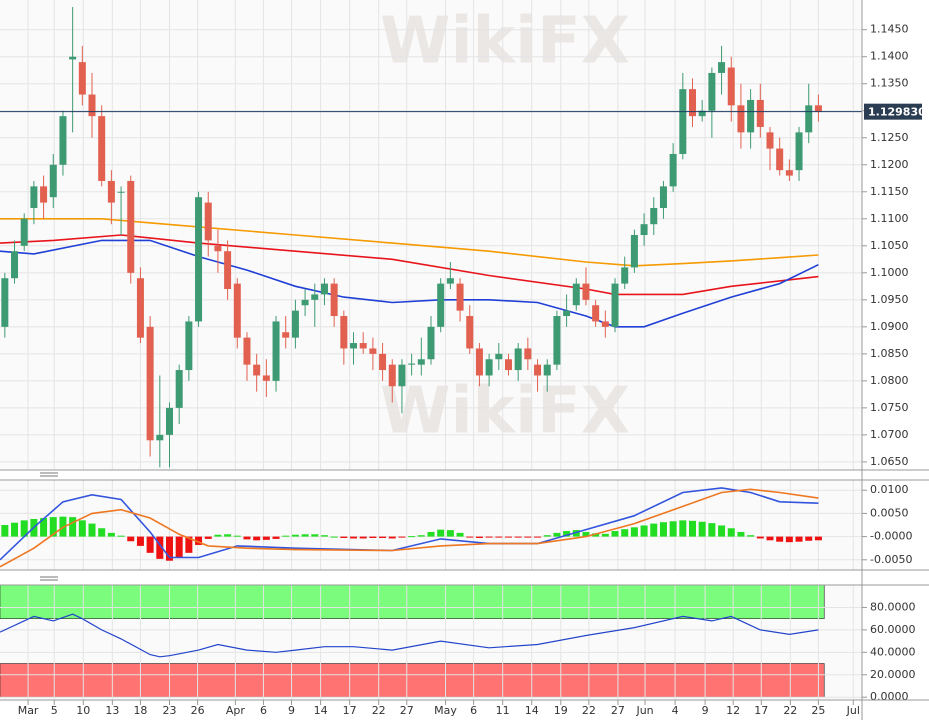 This screenshot has width=929, height=720. What do you see at coordinates (893, 606) in the screenshot?
I see `y-tick-label: 80.0000` at bounding box center [893, 606].